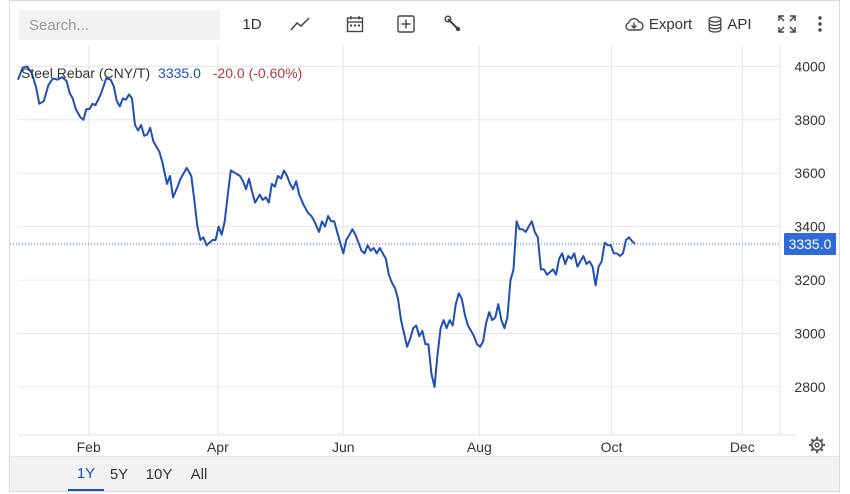  Describe the element at coordinates (670, 24) in the screenshot. I see `export-label: Export` at that location.